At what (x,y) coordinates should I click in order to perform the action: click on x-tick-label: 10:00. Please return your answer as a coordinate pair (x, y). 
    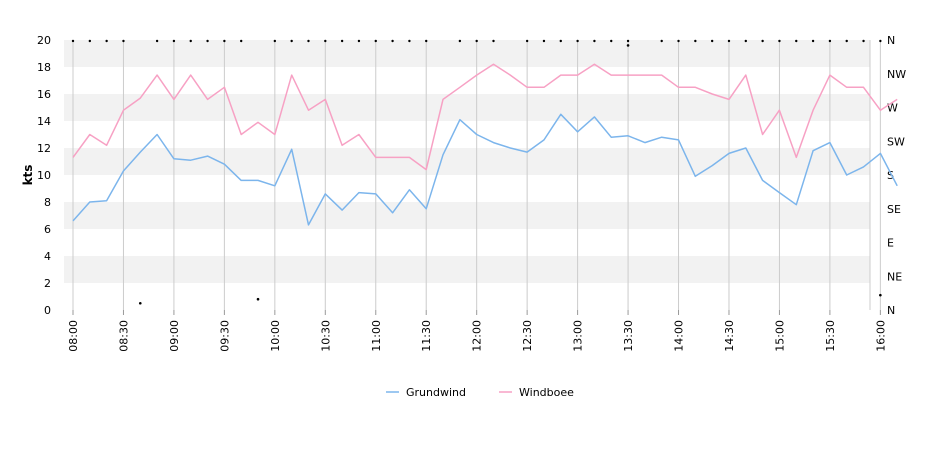
    Looking at the image, I should click on (275, 336).